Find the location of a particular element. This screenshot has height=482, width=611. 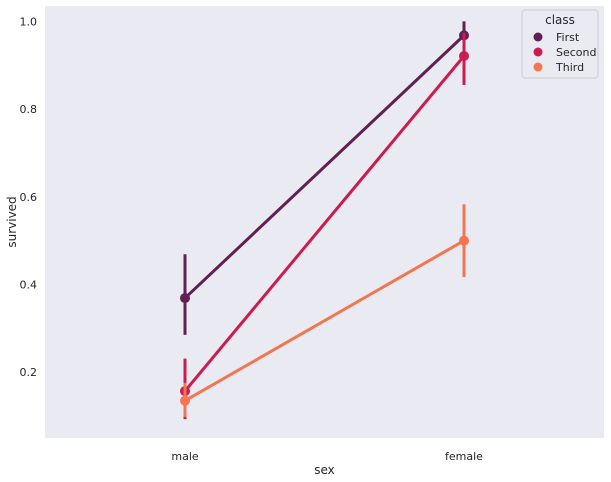

legend-marker-first is located at coordinates (538, 37).